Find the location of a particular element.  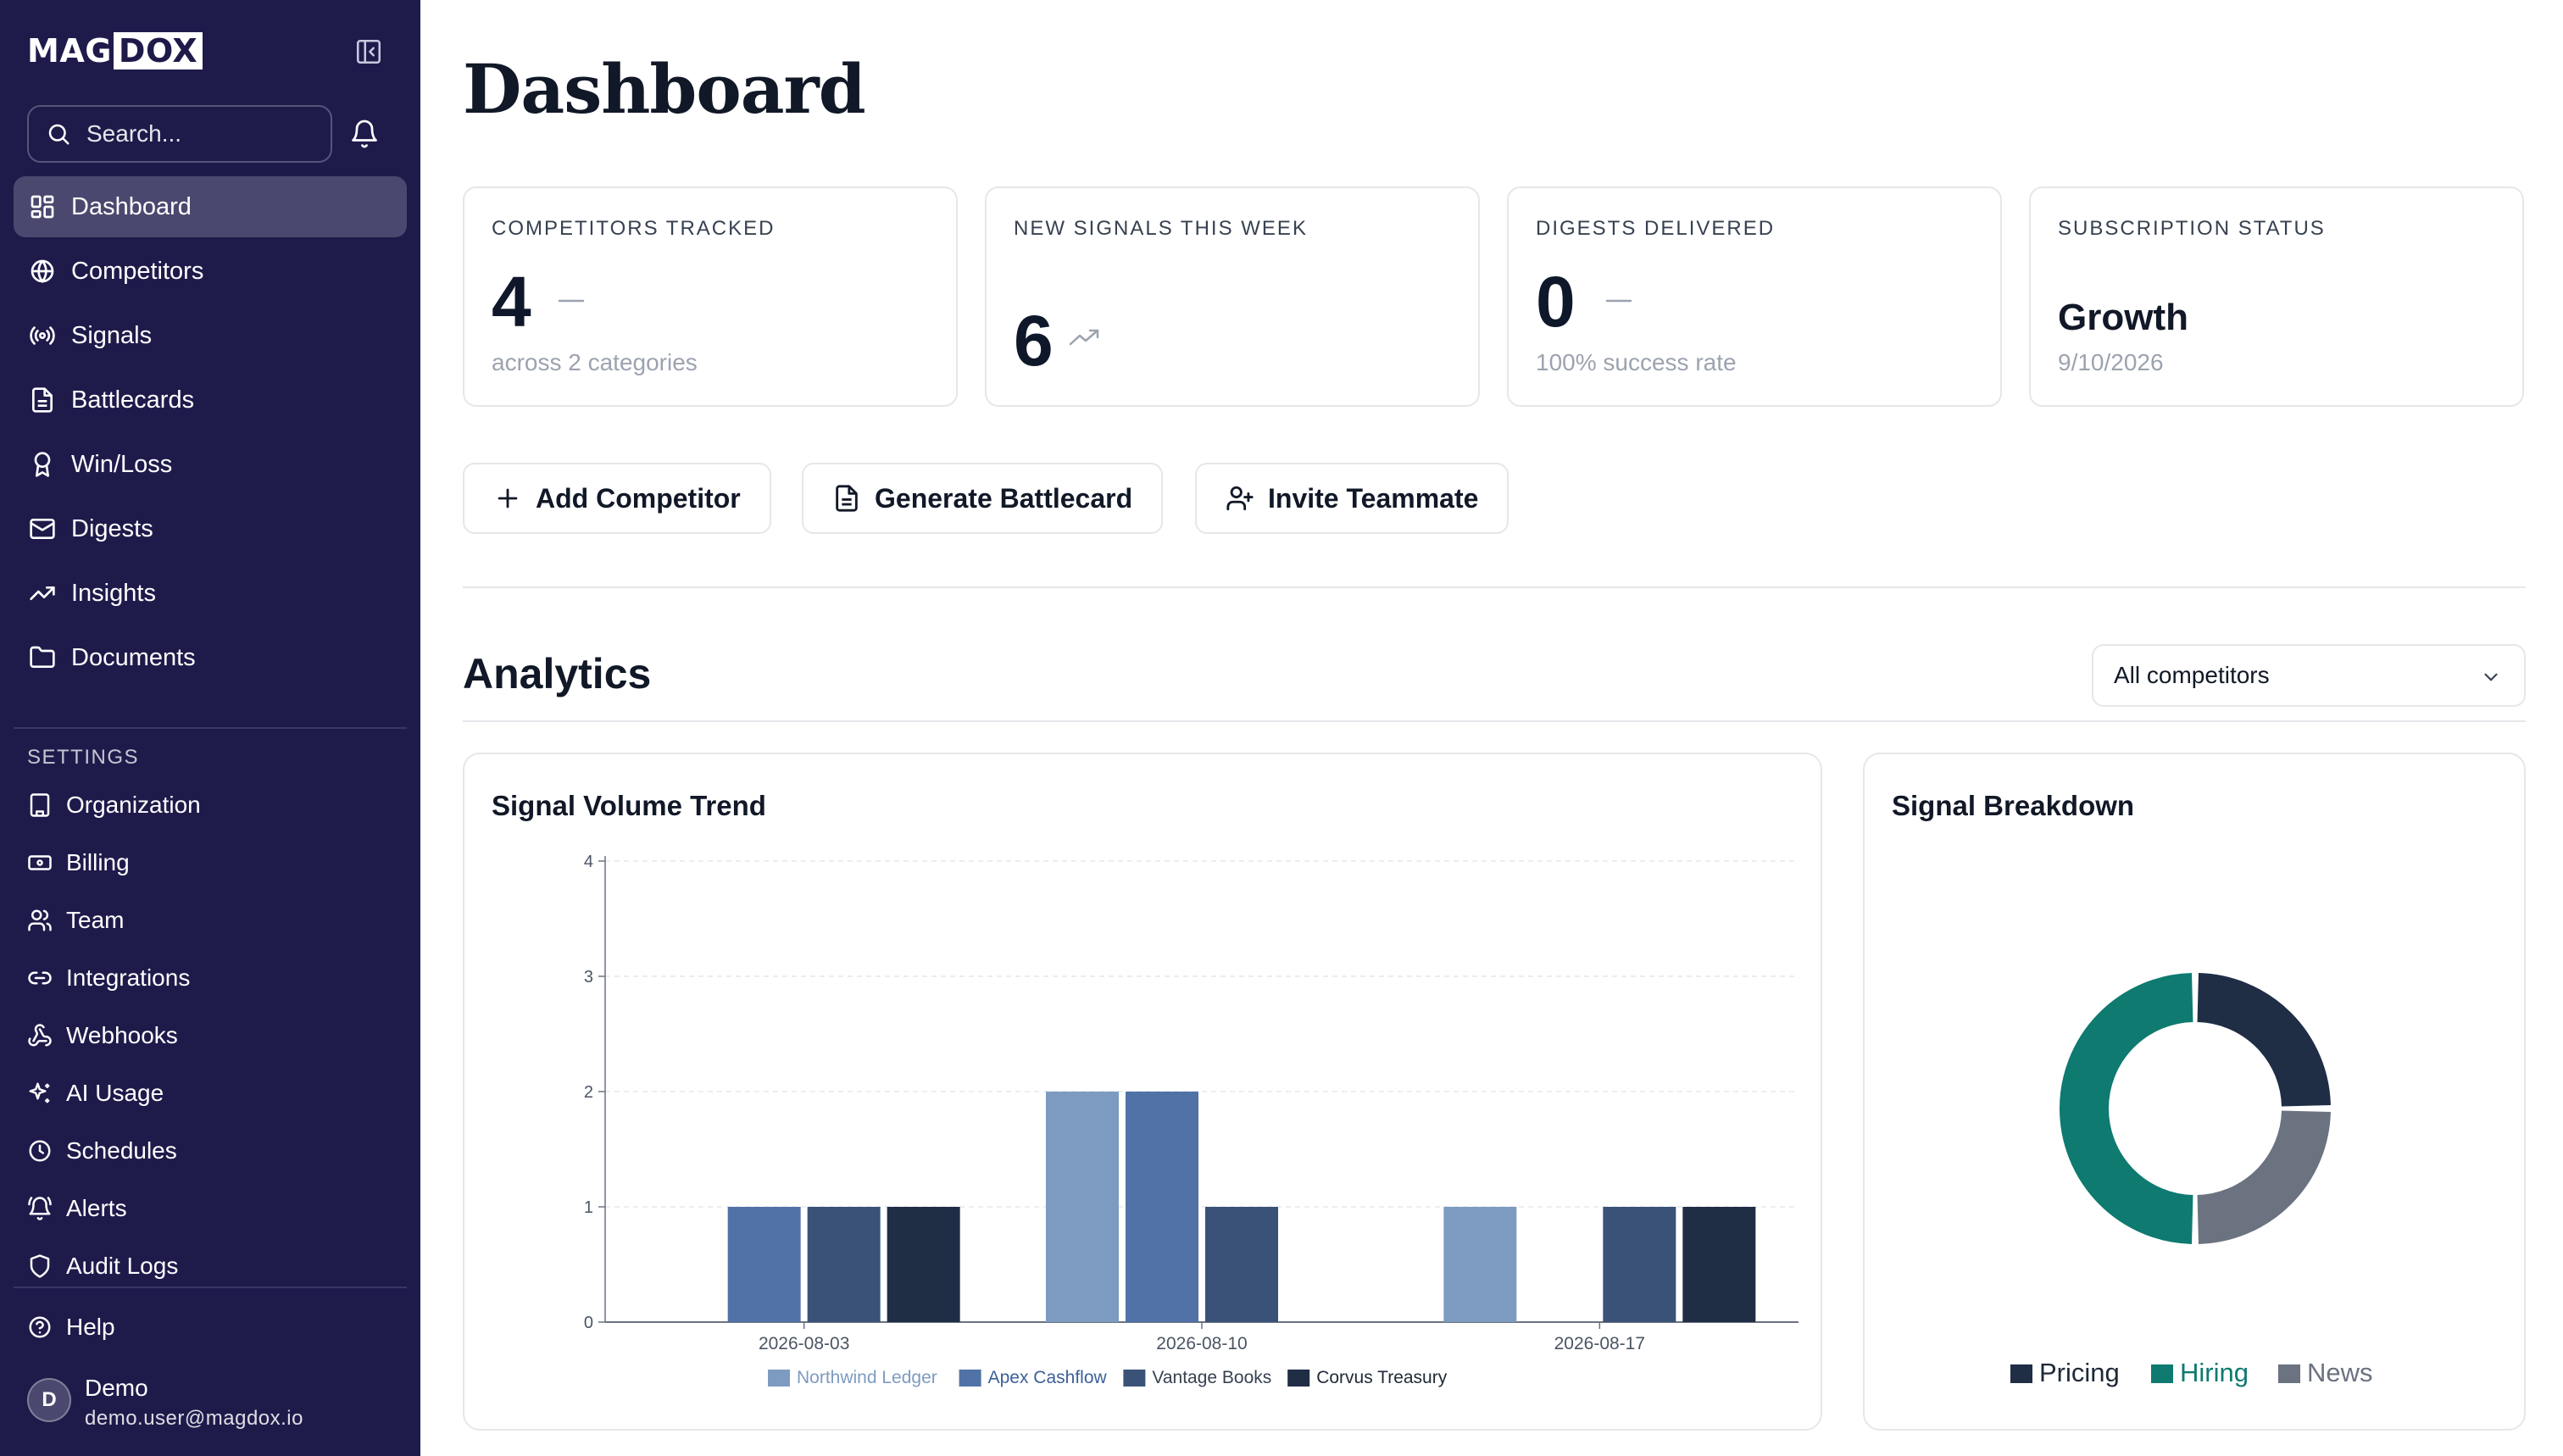

settings-item-schedules: Schedules is located at coordinates (102, 1151).